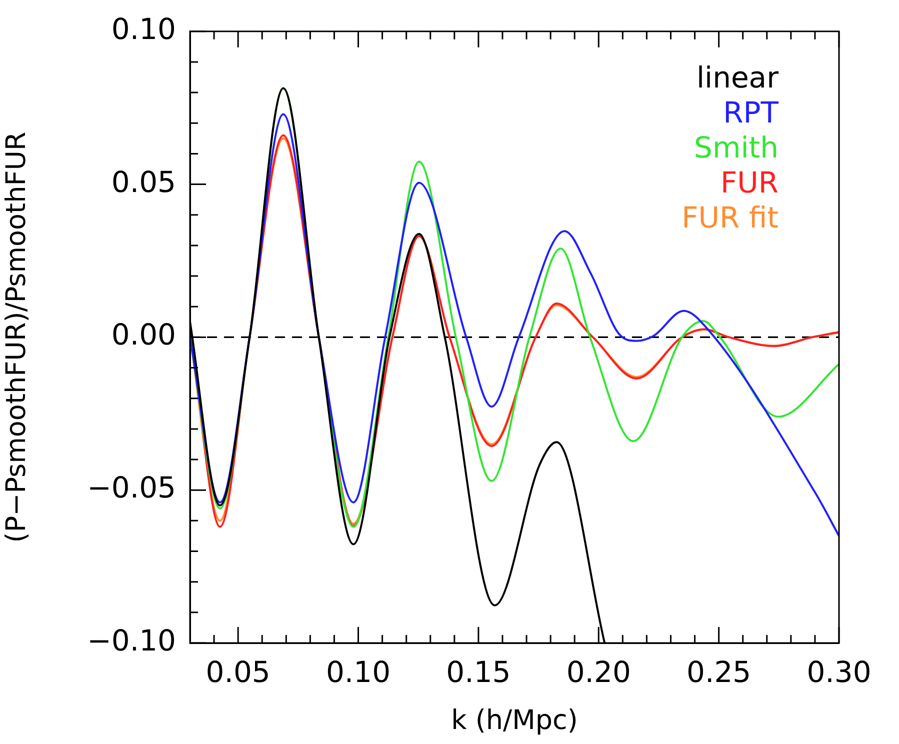  I want to click on x-tick-label: 0.05, so click(238, 671).